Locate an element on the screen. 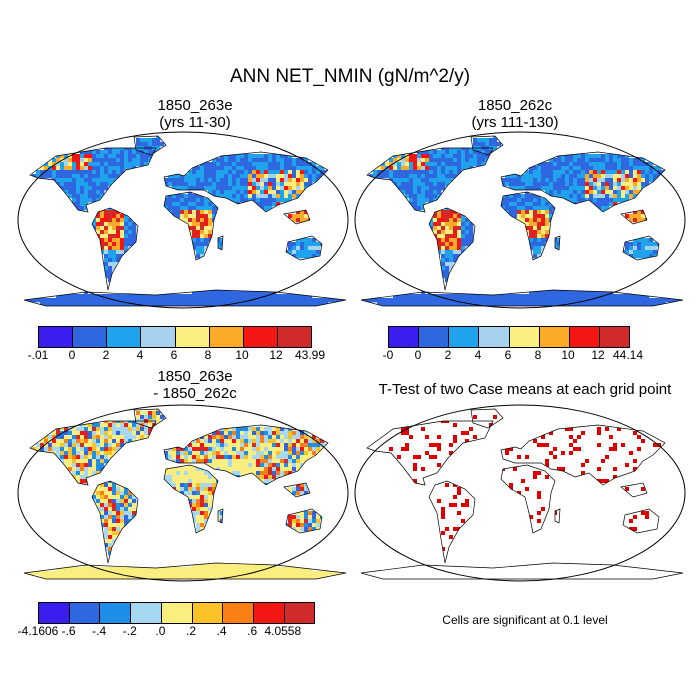 This screenshot has height=700, width=700. colorbar-case2: -0 0 2 4 6 8 10 12 44.14 is located at coordinates (513, 346).